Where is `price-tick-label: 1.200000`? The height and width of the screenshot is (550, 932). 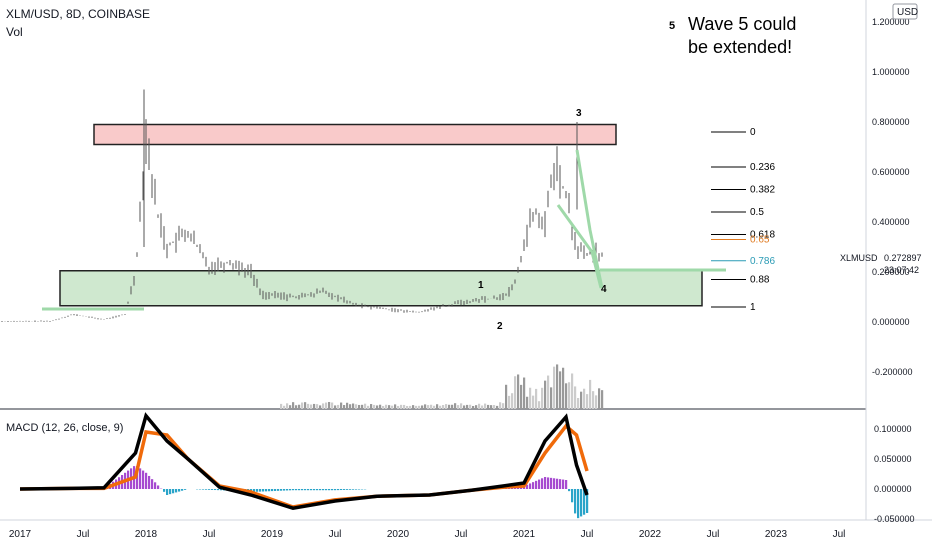 price-tick-label: 1.200000 is located at coordinates (891, 22).